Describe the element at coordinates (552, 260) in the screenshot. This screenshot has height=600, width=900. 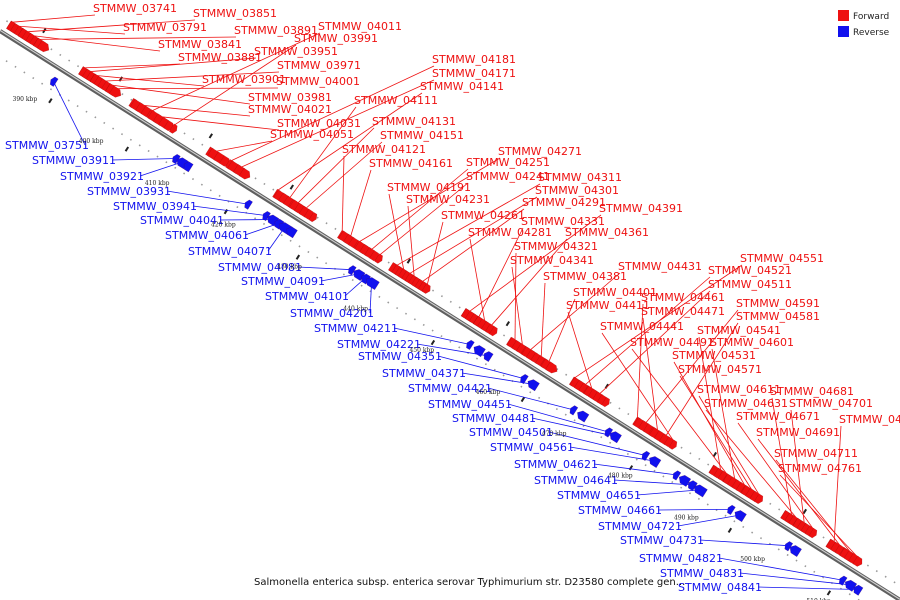
I see `forward-gene-label: STMMW_04341` at that location.